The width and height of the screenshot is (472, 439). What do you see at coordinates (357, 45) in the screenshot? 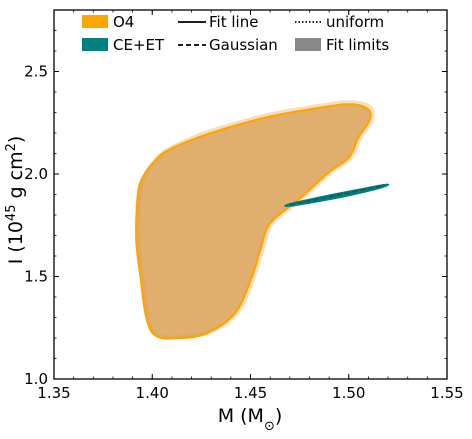
I see `legend-label: Fit limits` at bounding box center [357, 45].